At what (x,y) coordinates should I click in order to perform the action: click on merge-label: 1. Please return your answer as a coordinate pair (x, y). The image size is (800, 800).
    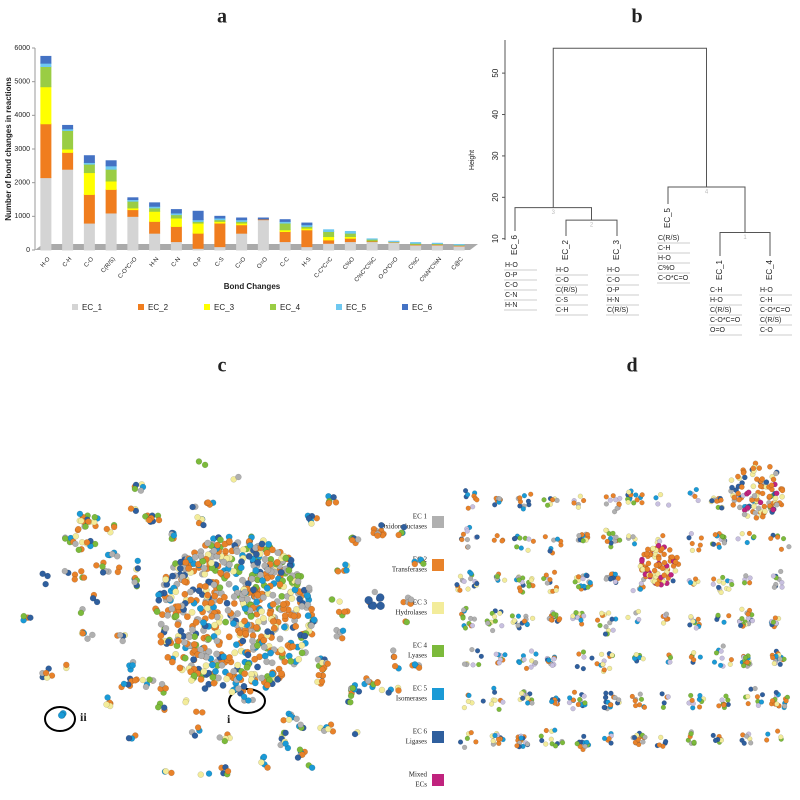
    Looking at the image, I should click on (745, 238).